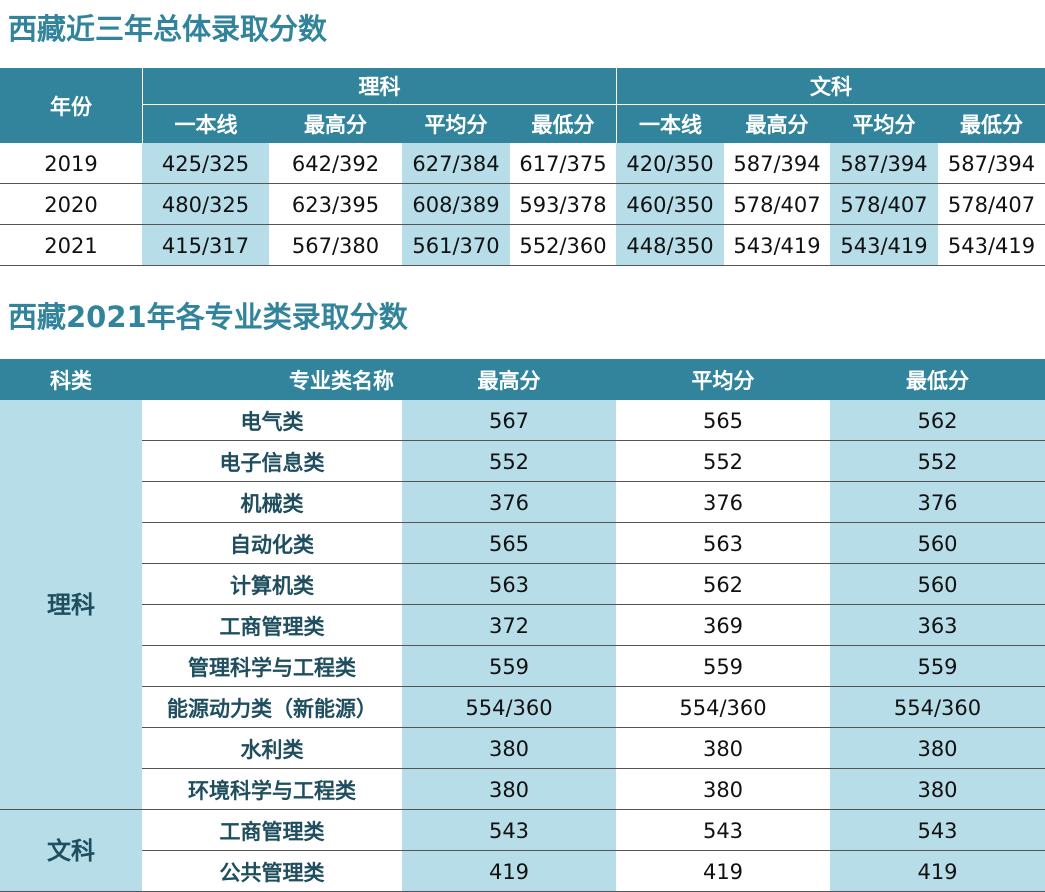 The height and width of the screenshot is (892, 1045). Describe the element at coordinates (71, 105) in the screenshot. I see `header-cell: 年份` at that location.